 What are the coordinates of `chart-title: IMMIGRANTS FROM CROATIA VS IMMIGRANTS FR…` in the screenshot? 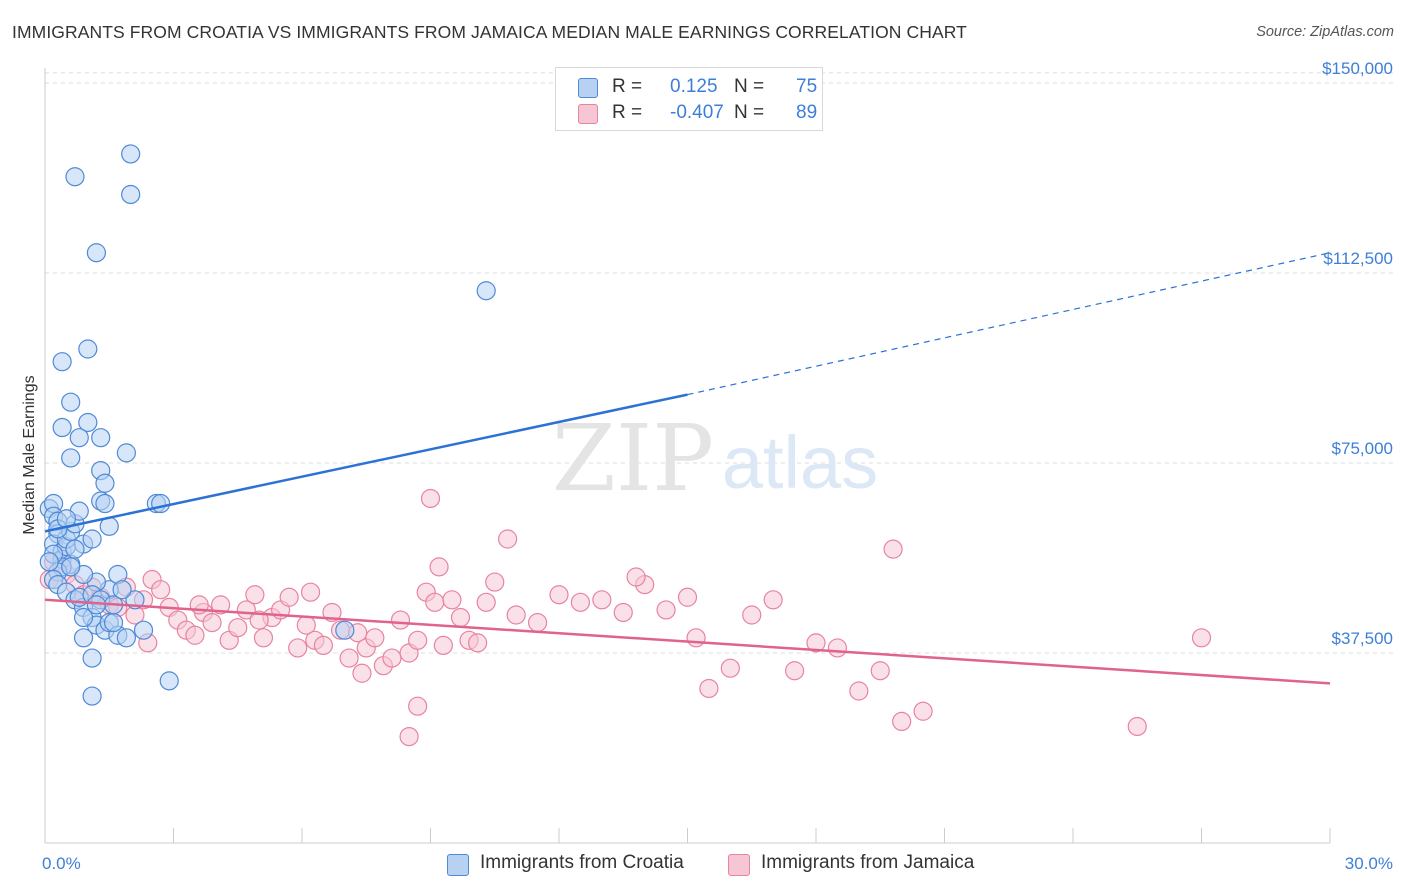 It's located at (489, 32).